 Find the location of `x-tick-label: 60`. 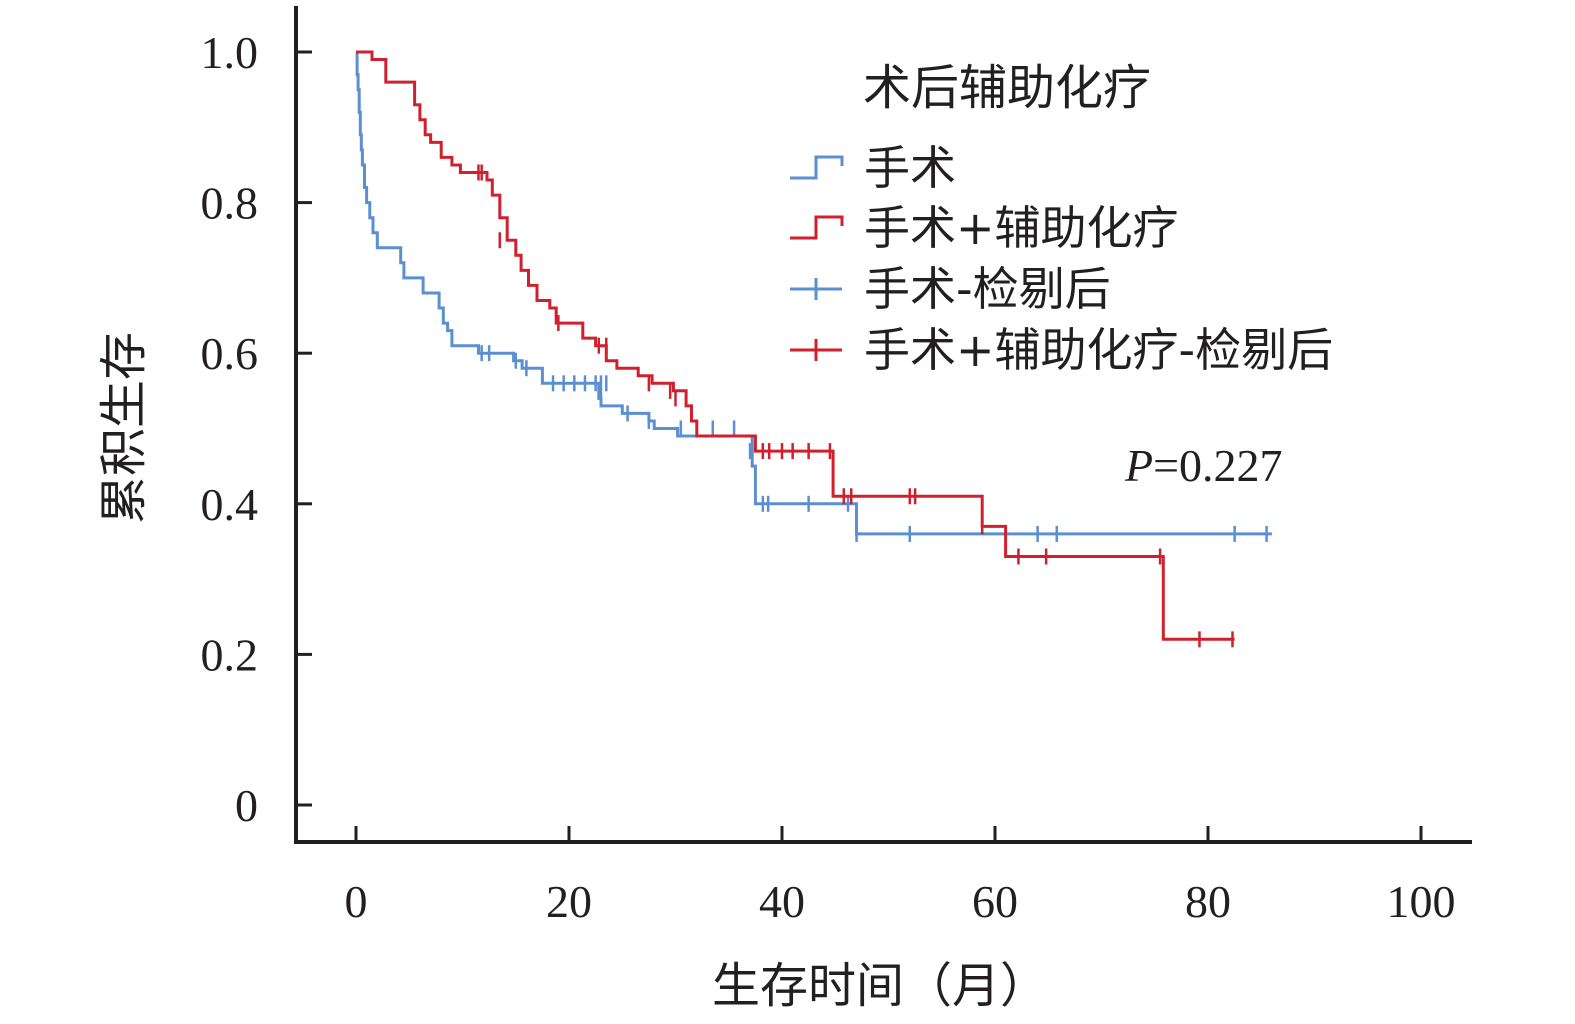

x-tick-label: 60 is located at coordinates (995, 901).